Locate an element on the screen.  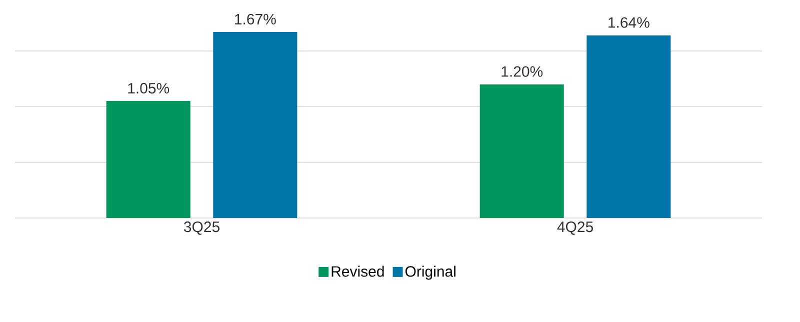
data-label: 1.64% is located at coordinates (629, 22).